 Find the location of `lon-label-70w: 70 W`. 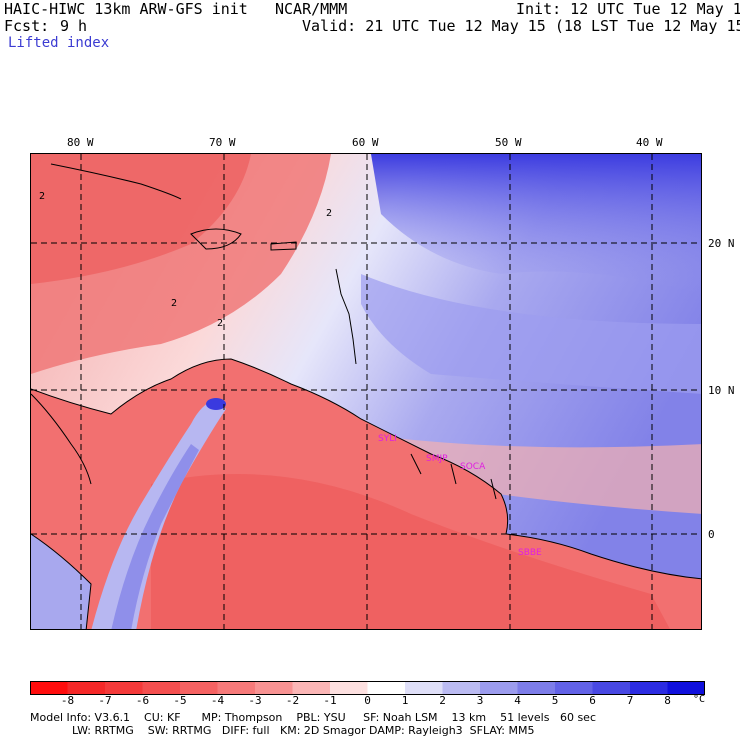

lon-label-70w: 70 W is located at coordinates (222, 142).